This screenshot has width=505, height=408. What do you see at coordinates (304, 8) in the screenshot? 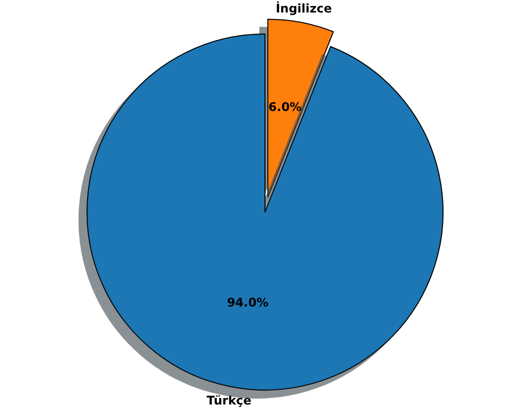
I see `slice-label: İngilizce` at bounding box center [304, 8].